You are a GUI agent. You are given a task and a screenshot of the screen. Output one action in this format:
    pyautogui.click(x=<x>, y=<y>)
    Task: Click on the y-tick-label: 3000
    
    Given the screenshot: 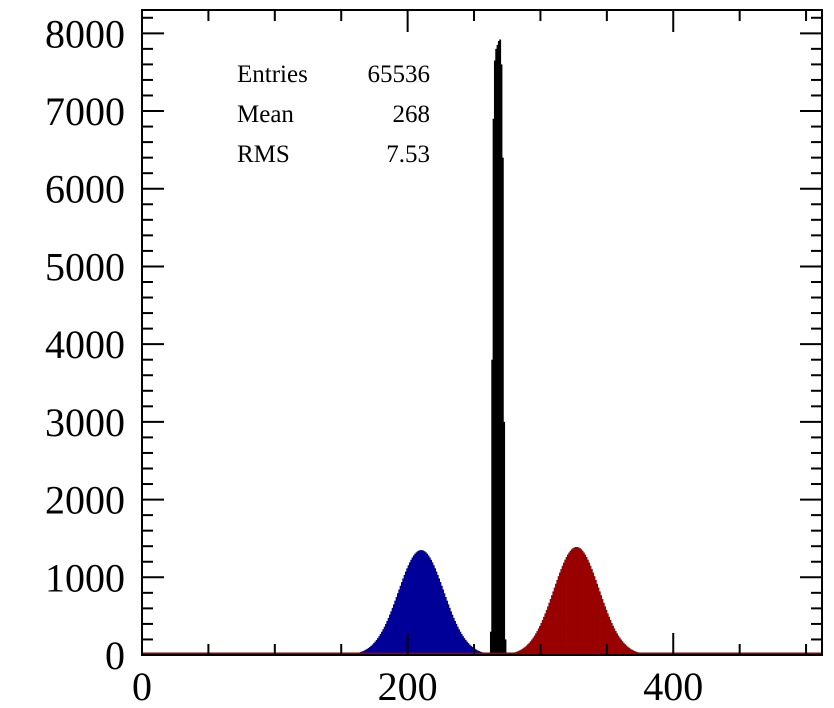 What is the action you would take?
    pyautogui.click(x=85, y=422)
    